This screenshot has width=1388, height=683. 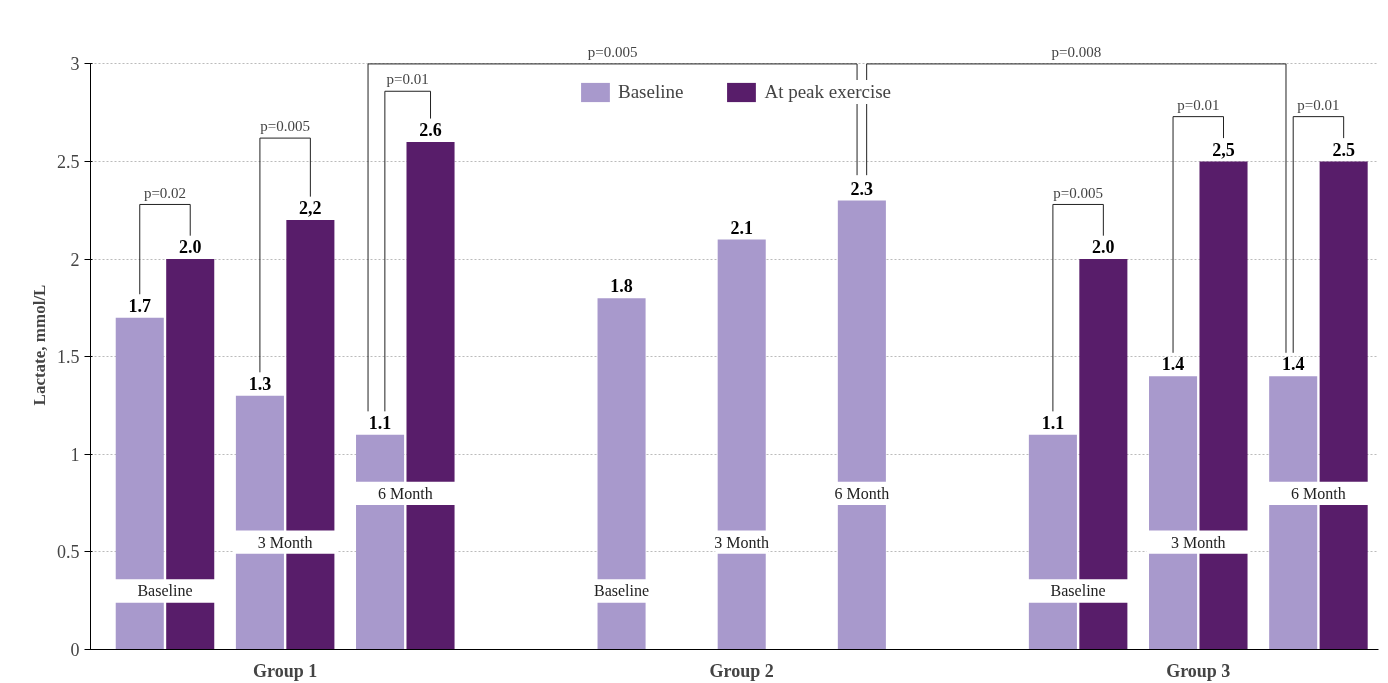 I want to click on y-tick-label: 0.5, so click(x=68, y=552).